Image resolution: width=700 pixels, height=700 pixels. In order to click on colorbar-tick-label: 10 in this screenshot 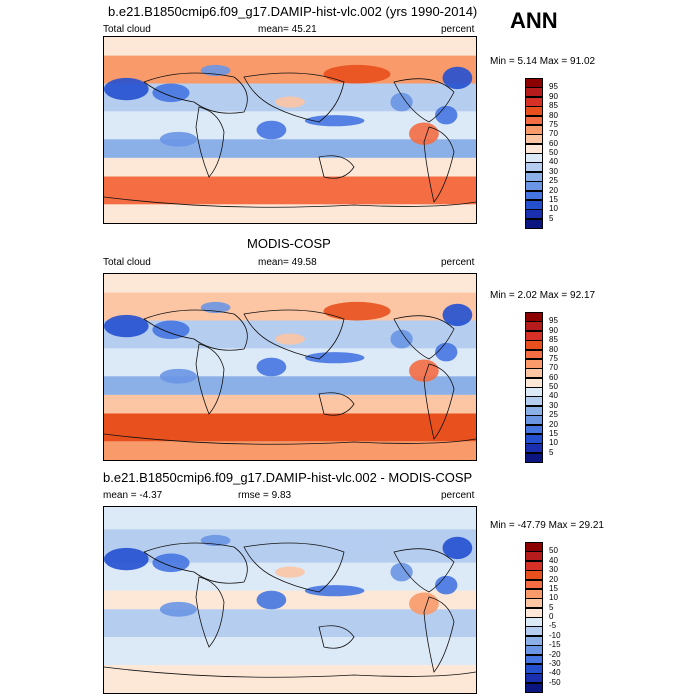, I will do `click(553, 209)`.